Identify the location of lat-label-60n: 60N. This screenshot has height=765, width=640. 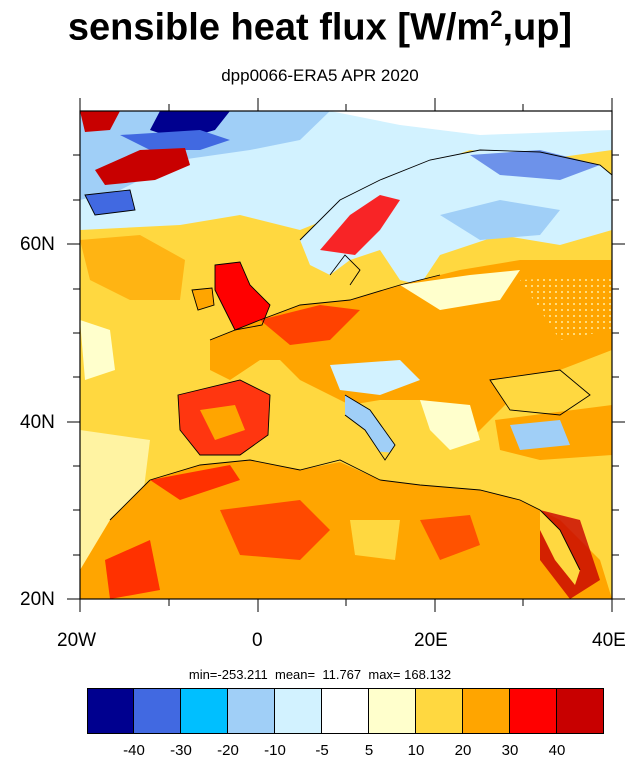
(37, 244).